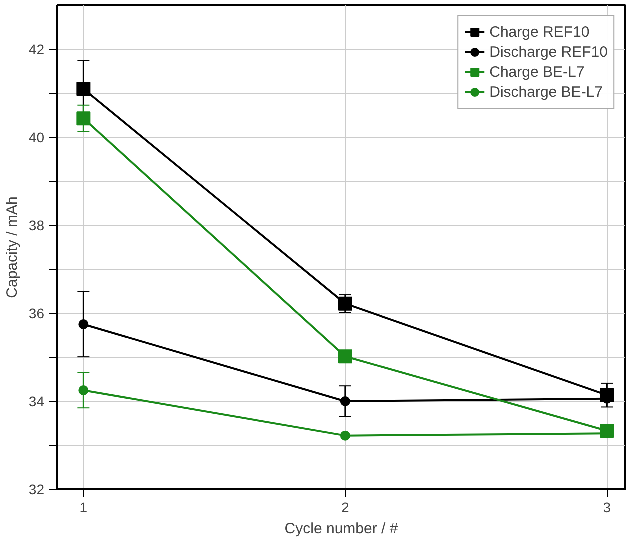  I want to click on x-tick-label: 2, so click(346, 508).